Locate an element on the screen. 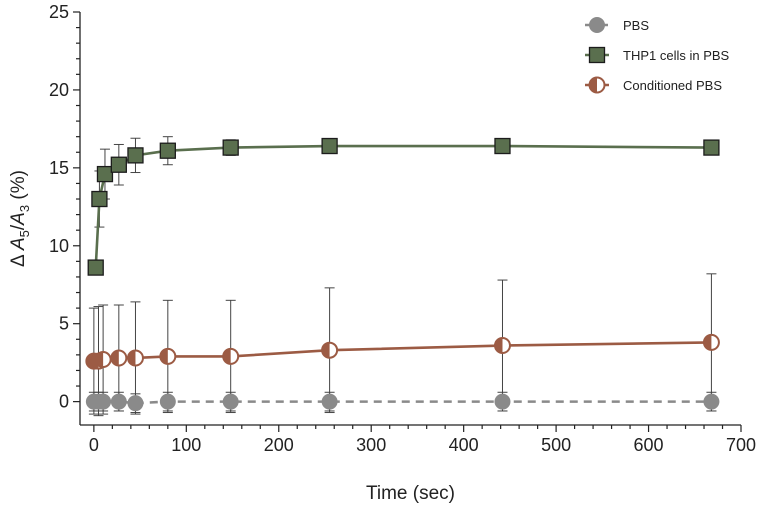 The image size is (774, 506). y-tick-label: 25 is located at coordinates (59, 12).